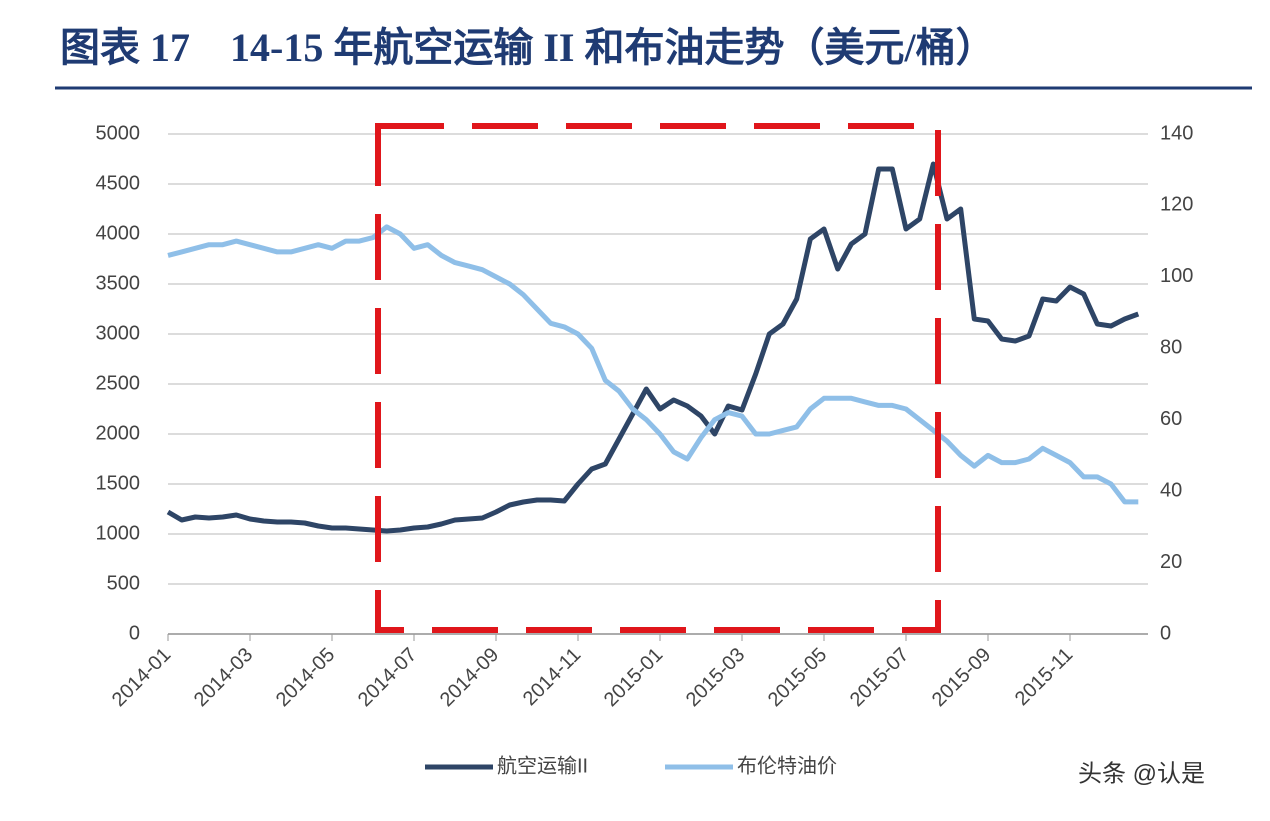 The image size is (1270, 821). Describe the element at coordinates (879, 677) in the screenshot. I see `x-tick-label: 2015-07` at that location.